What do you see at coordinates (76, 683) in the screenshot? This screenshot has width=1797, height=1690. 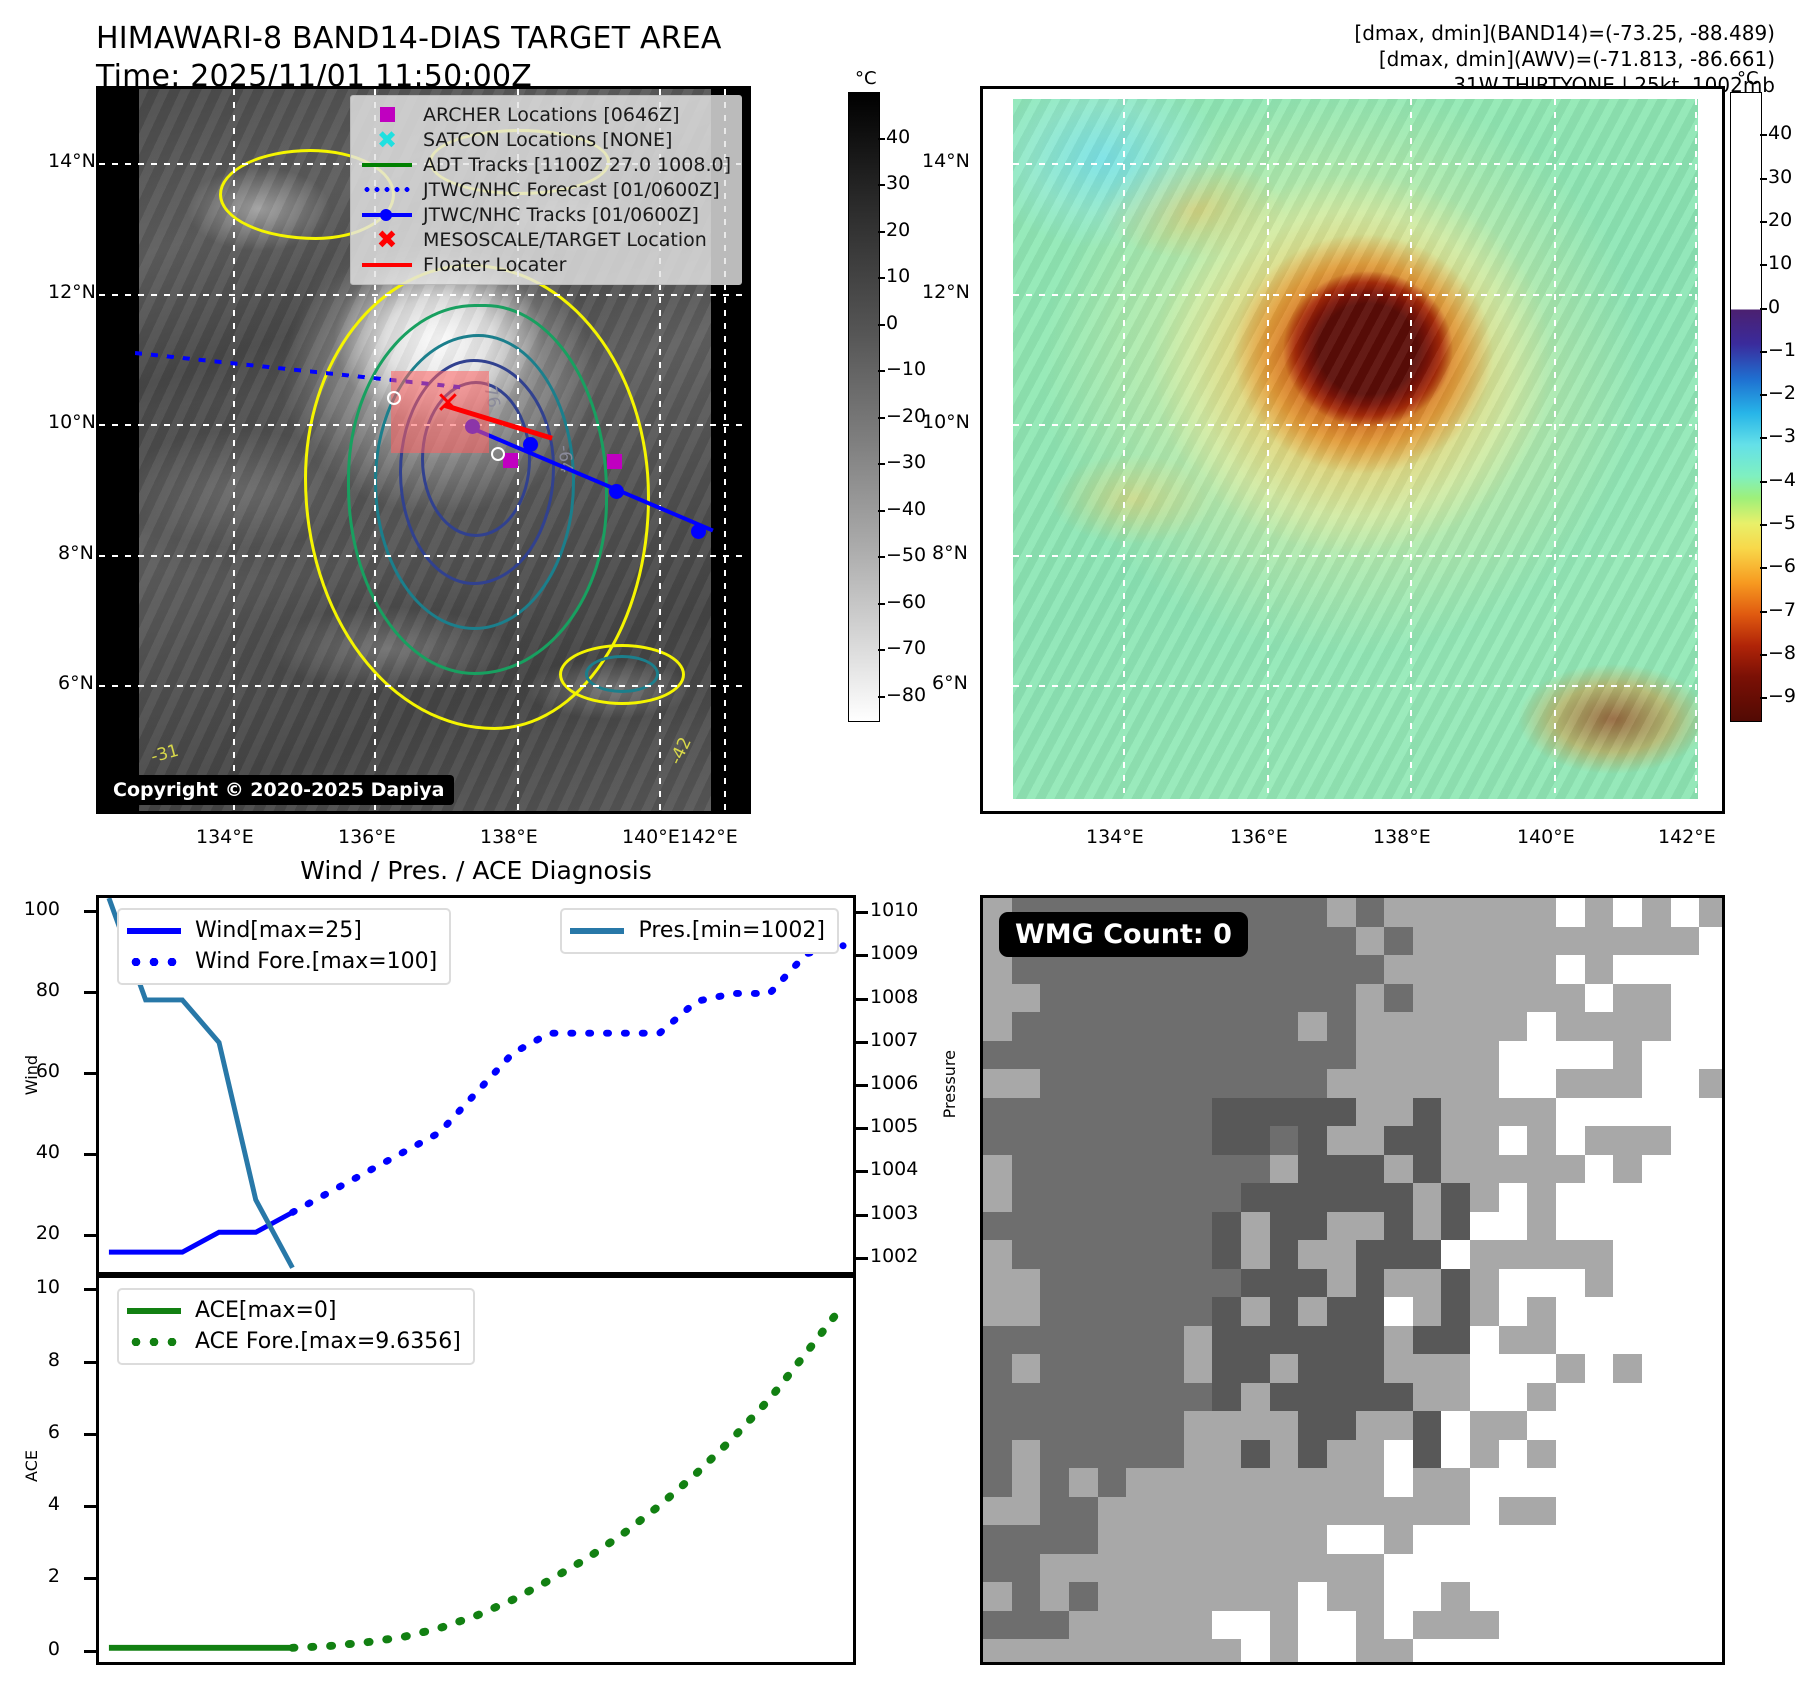 I see `lat-tick-6N: 6°N` at bounding box center [76, 683].